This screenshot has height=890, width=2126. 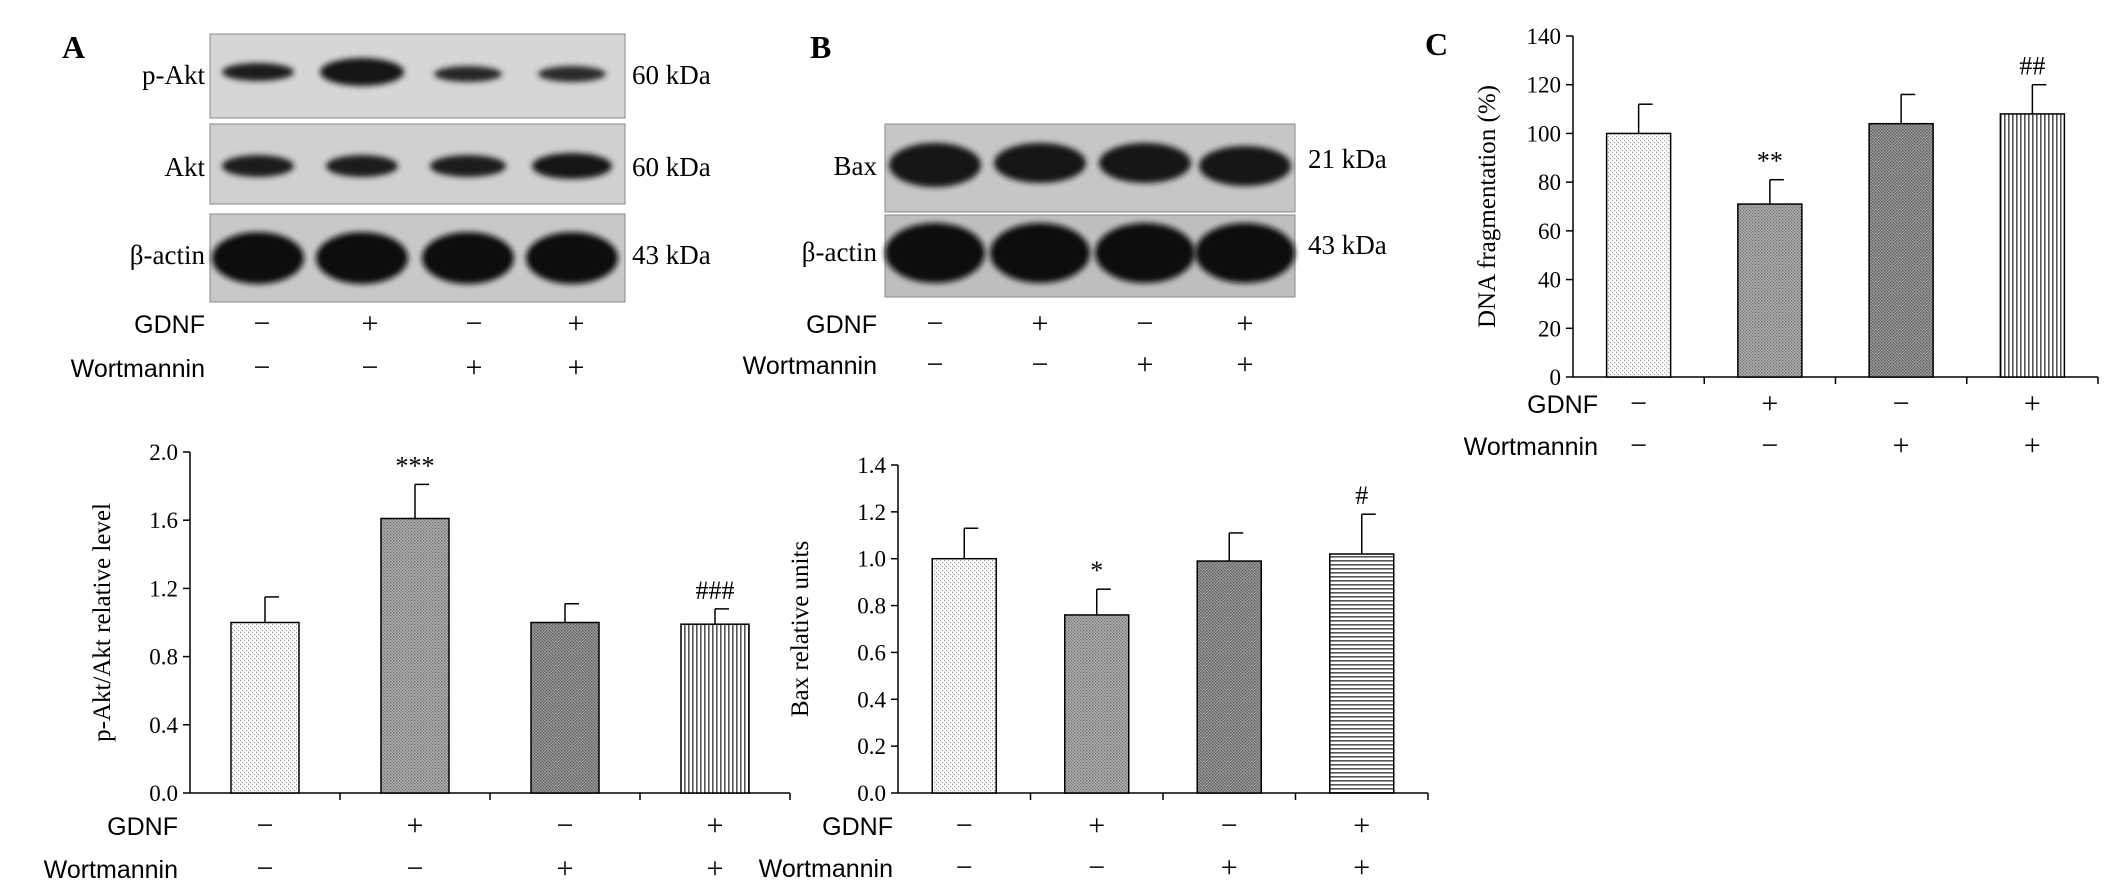 What do you see at coordinates (2032, 66) in the screenshot?
I see `significance-annotation: ##` at bounding box center [2032, 66].